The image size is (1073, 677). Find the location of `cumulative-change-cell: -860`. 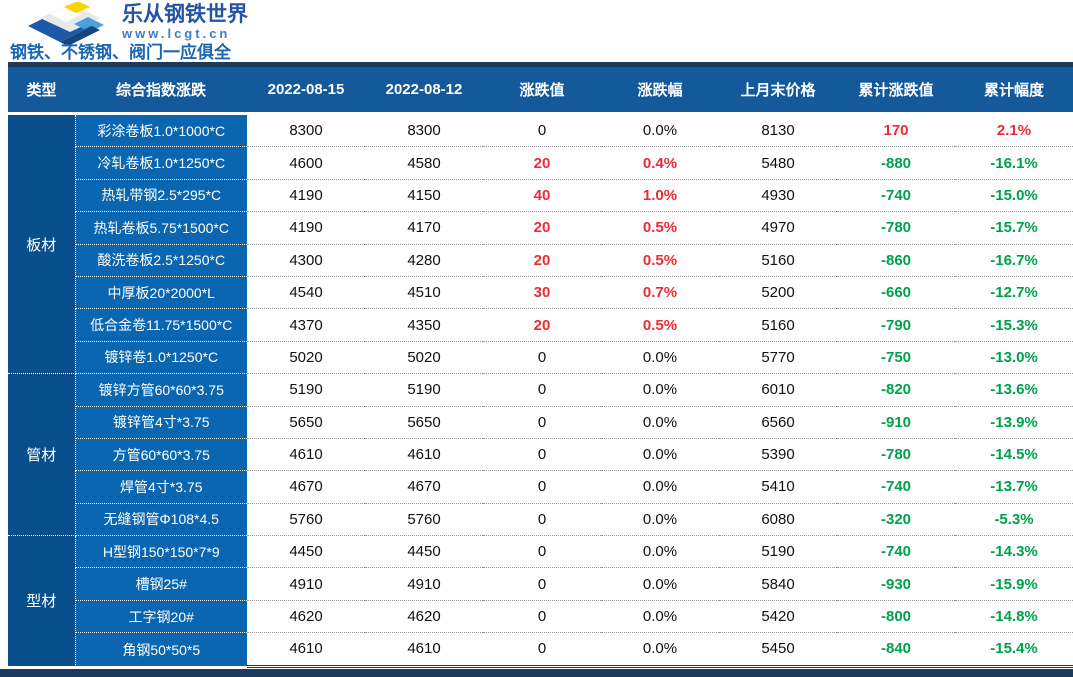

cumulative-change-cell: -860 is located at coordinates (896, 260).